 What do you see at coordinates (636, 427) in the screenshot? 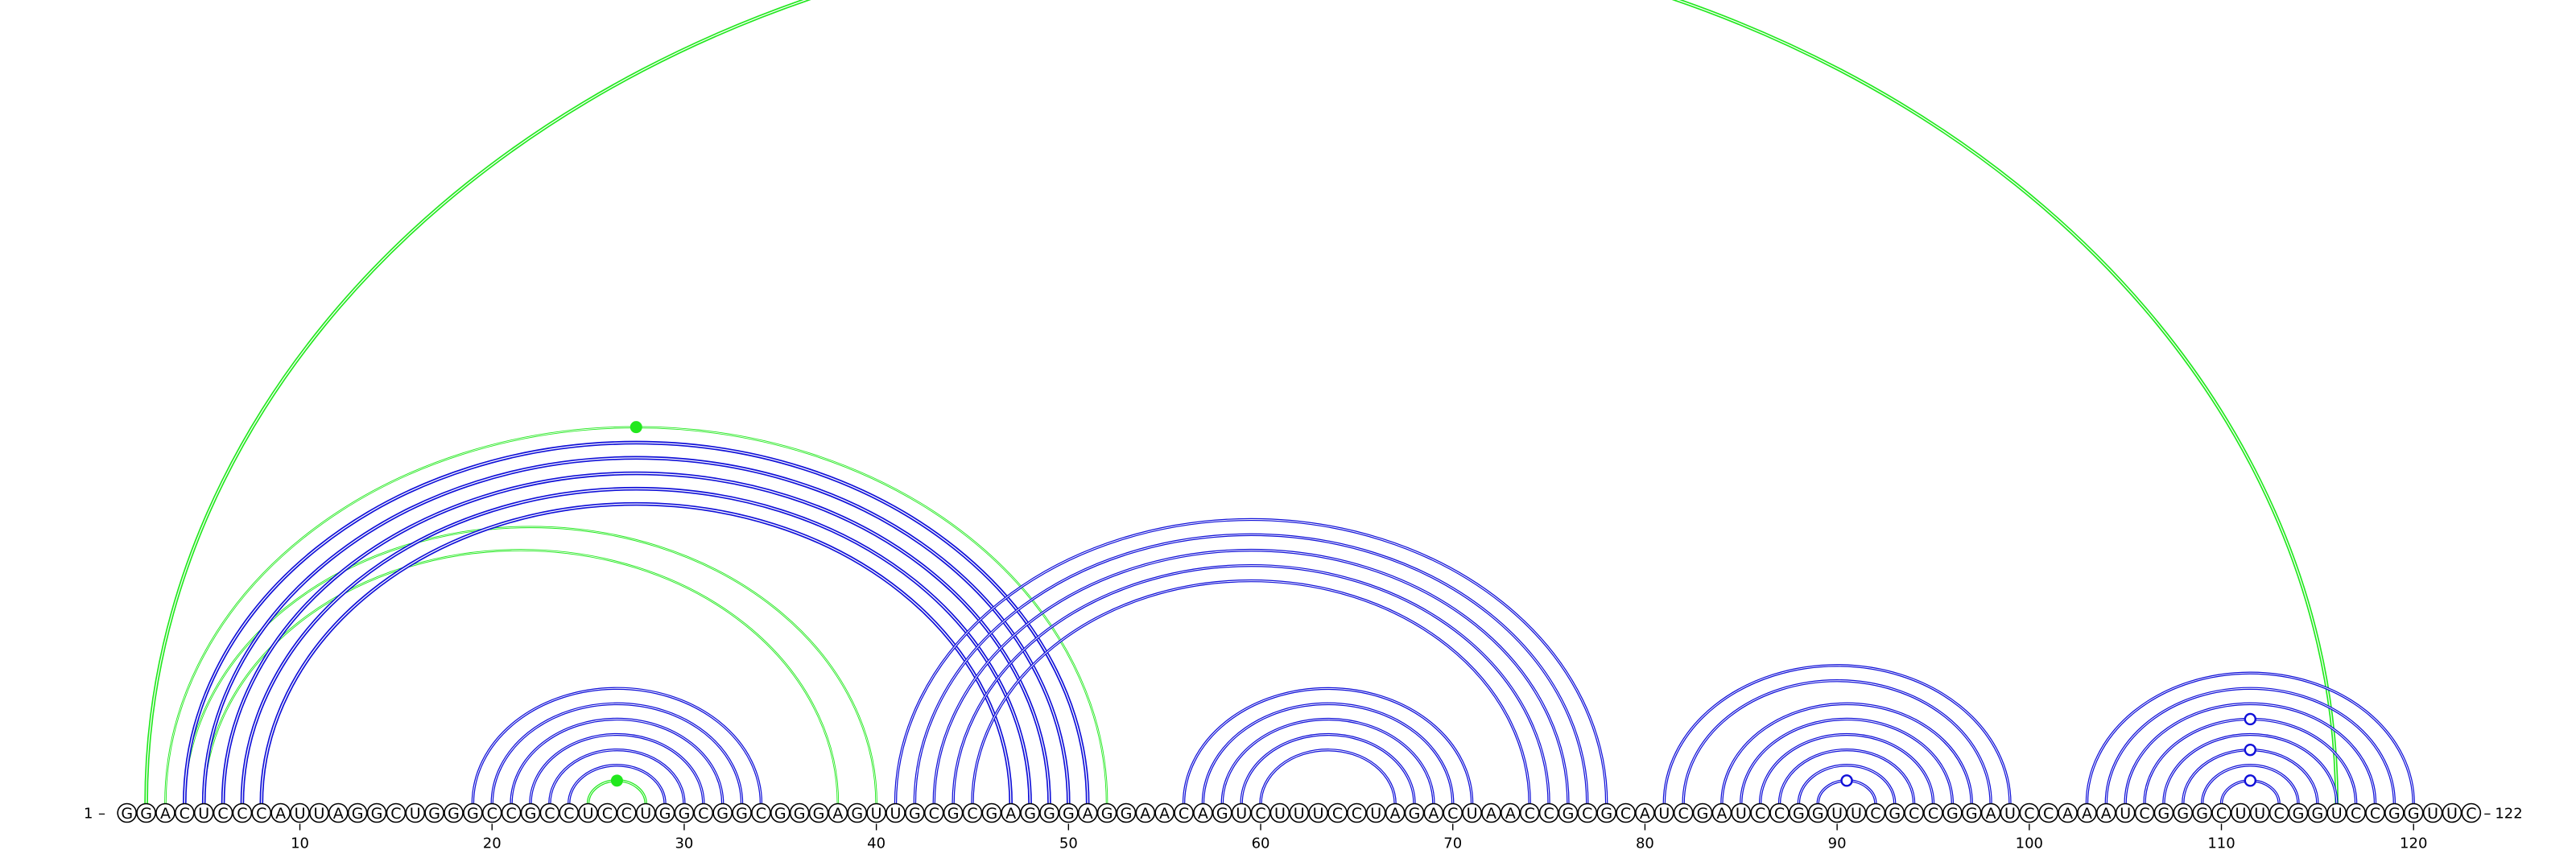
I see `arc-marker-dot` at bounding box center [636, 427].